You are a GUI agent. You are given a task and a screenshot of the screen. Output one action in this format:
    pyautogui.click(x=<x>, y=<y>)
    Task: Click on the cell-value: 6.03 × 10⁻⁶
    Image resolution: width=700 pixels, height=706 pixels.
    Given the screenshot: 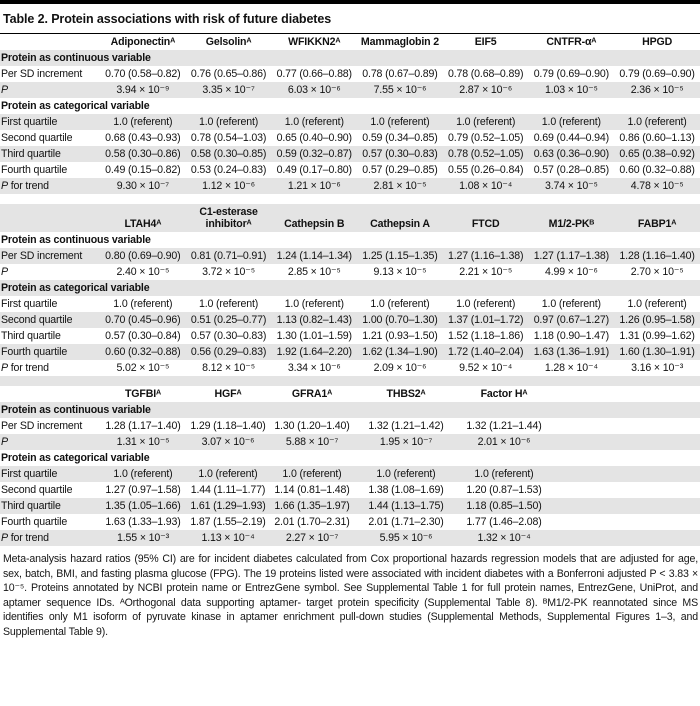 What is the action you would take?
    pyautogui.click(x=314, y=90)
    